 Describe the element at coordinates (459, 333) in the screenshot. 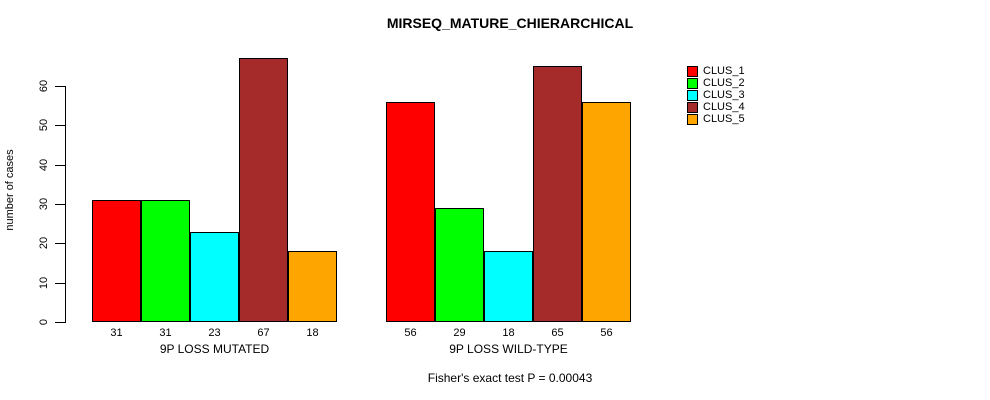

I see `bar-value-label: 29` at that location.